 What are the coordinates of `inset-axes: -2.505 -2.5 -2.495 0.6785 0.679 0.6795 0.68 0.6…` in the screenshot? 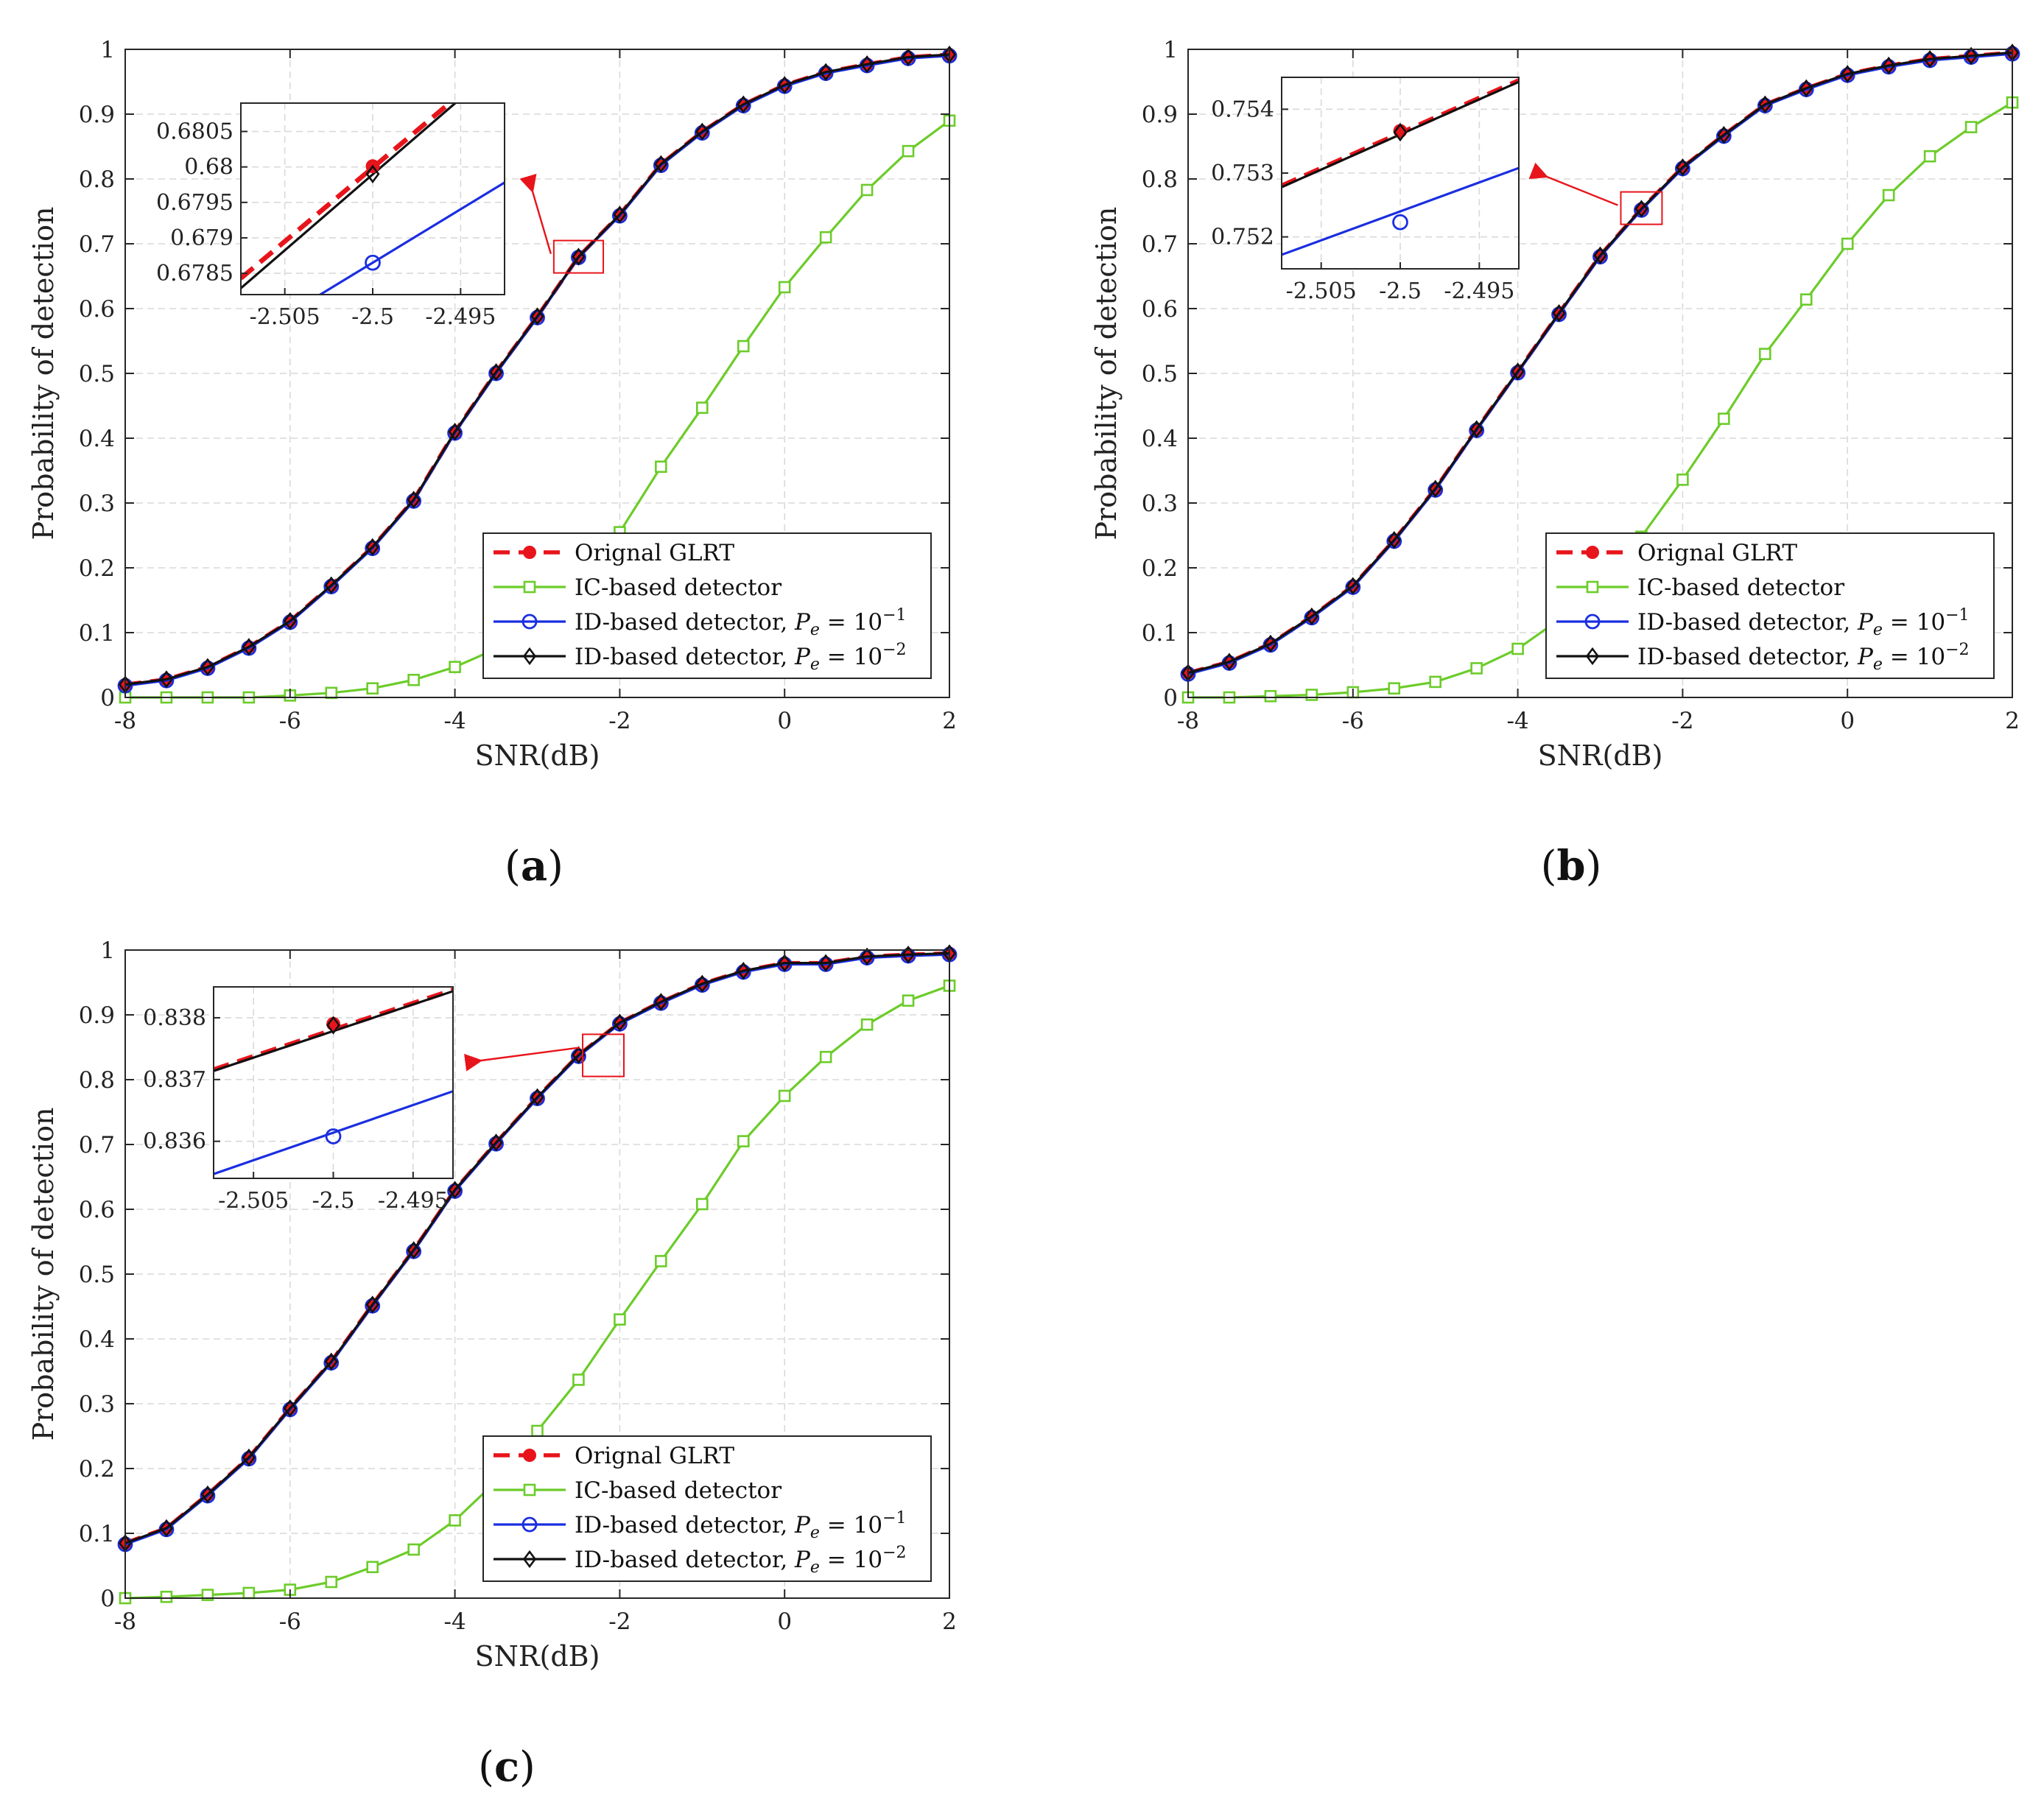 It's located at (331, 216).